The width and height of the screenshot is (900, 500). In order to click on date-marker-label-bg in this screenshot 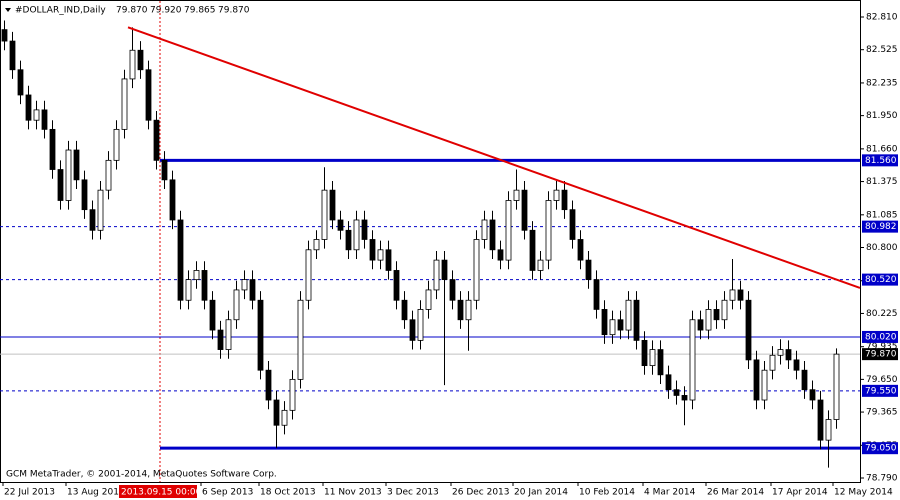, I will do `click(158, 491)`.